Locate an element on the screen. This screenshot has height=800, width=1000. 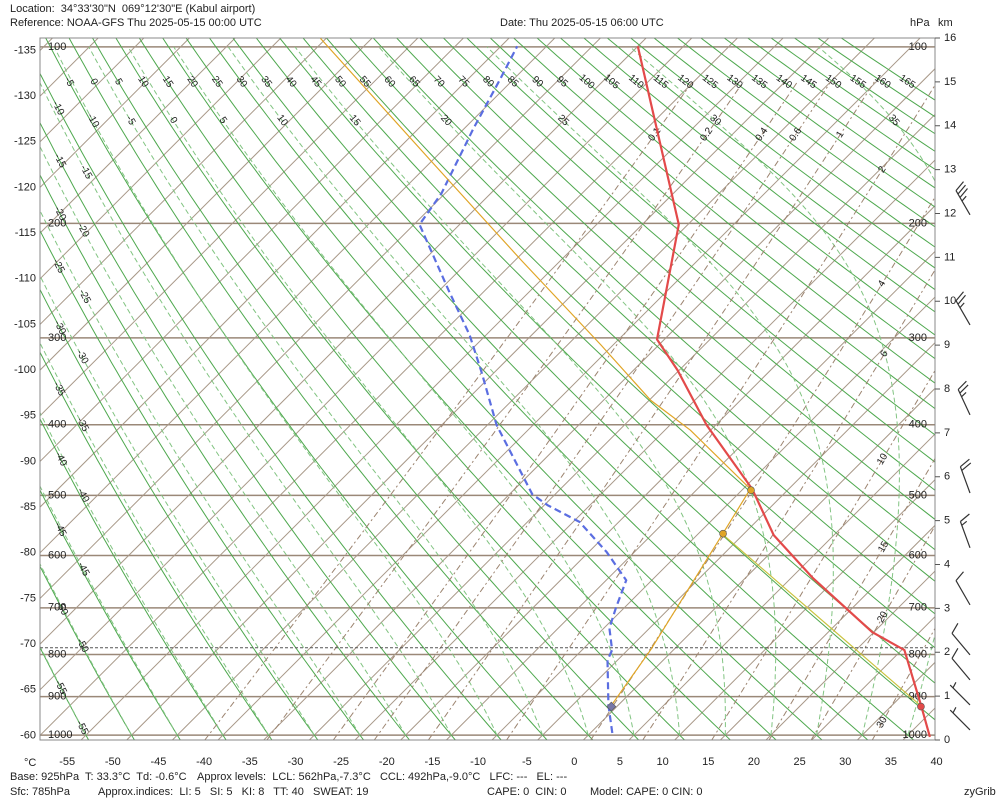
x-tick-label: 35 is located at coordinates (891, 762).